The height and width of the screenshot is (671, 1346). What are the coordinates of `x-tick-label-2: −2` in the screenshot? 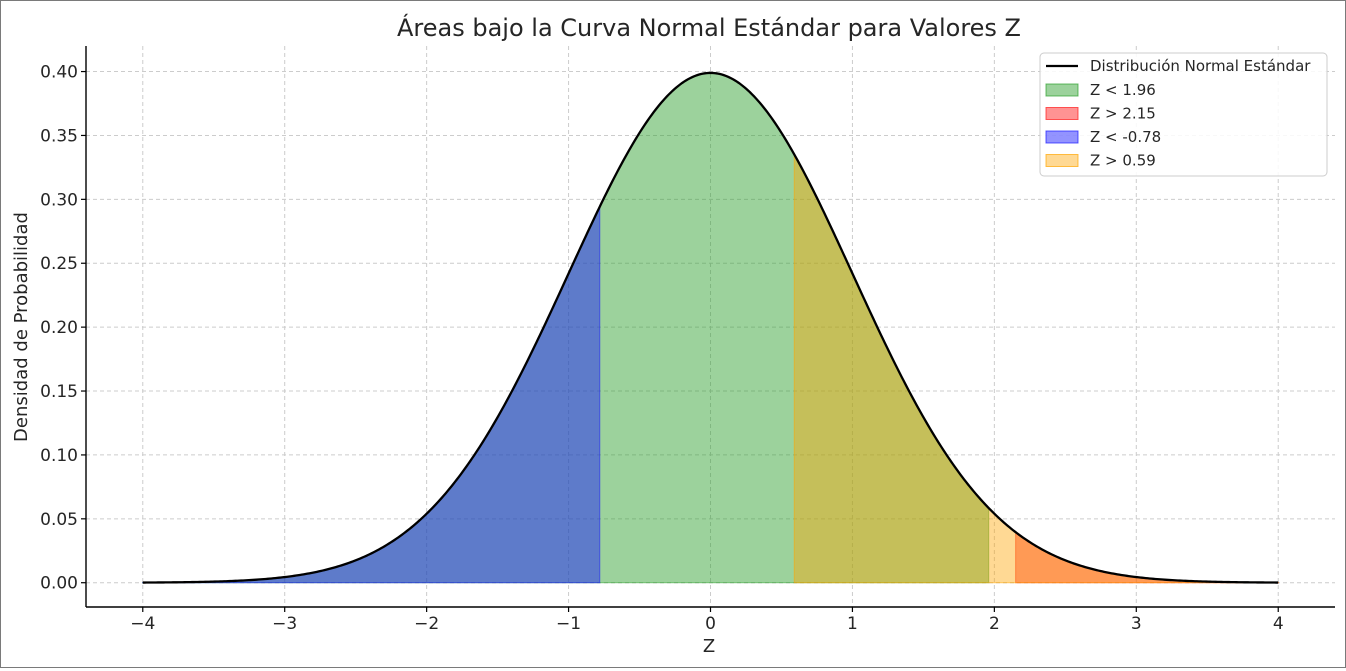 It's located at (426, 624).